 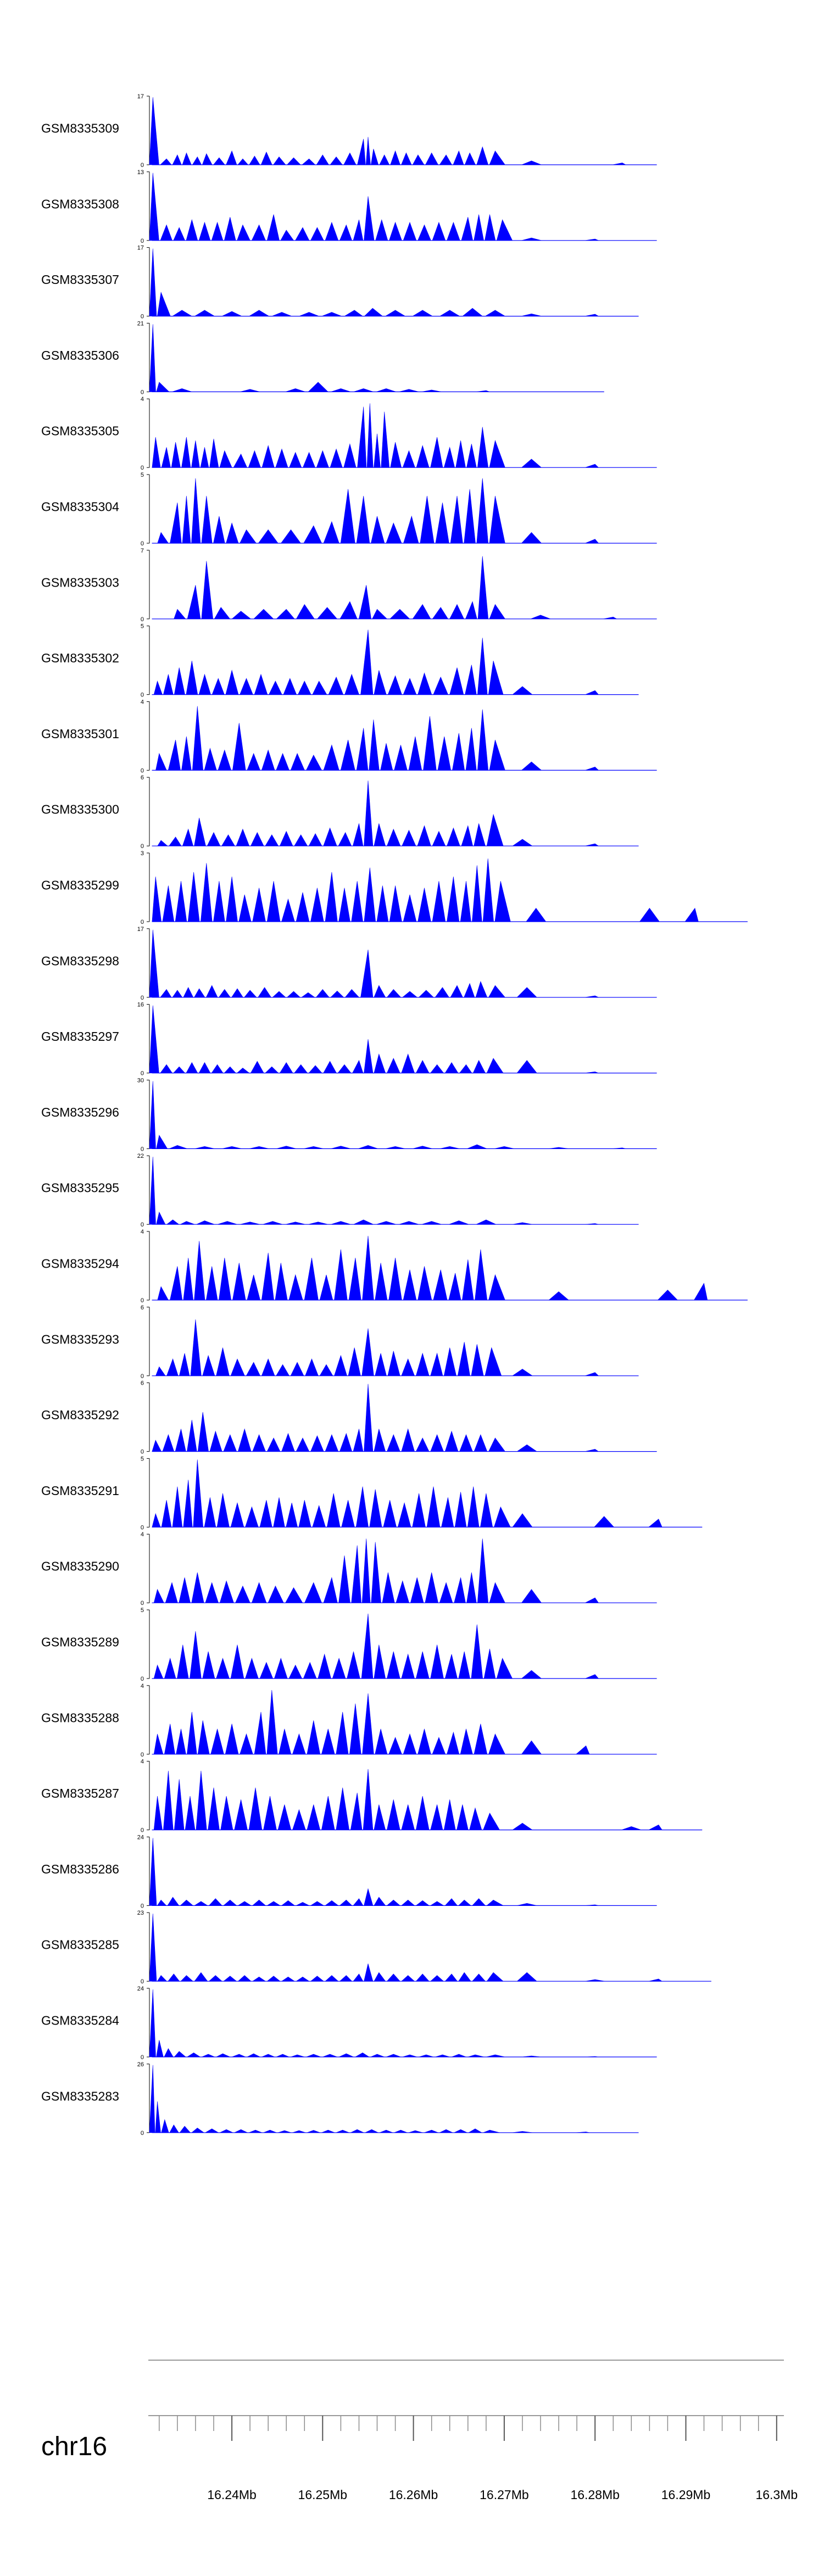 I want to click on track-sample-label: GSM8335284, so click(x=80, y=2021).